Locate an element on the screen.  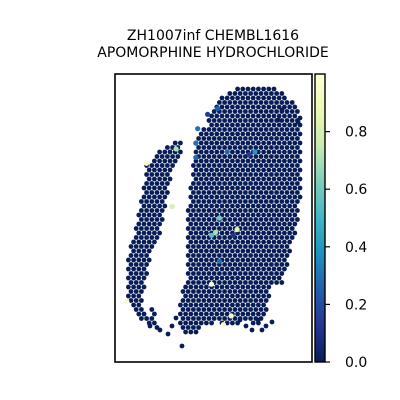
colorbar-ticks: 0.0 0.2 0.4 0.6 0.8 is located at coordinates (346, 248).